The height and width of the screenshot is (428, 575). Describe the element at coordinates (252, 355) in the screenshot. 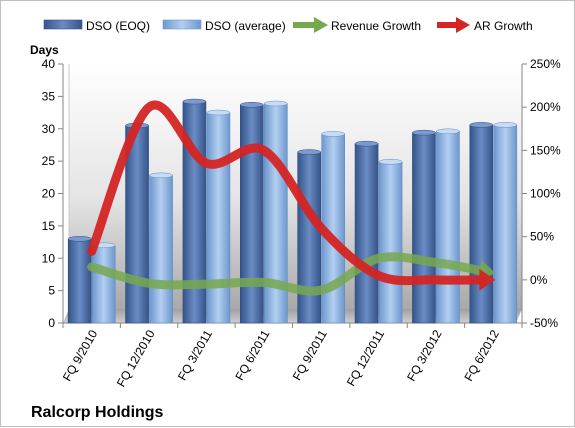

I see `x-tick-label: FQ 6/2011` at that location.